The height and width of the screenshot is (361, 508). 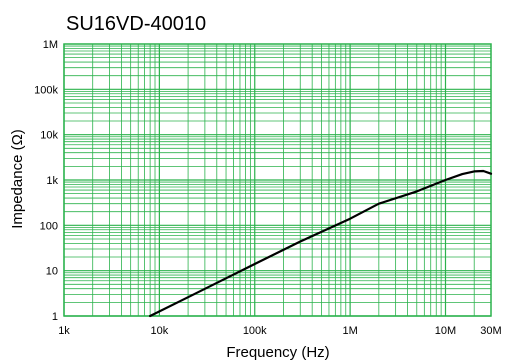 I want to click on y-tick-labels: 1 10 100 1k 10k 100k 1M, so click(x=46, y=181).